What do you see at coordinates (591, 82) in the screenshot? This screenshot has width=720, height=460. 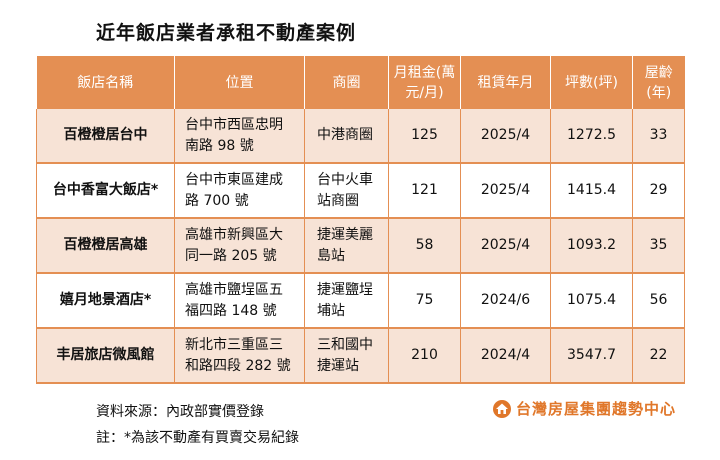 I see `header-area: 坪數(坪)` at bounding box center [591, 82].